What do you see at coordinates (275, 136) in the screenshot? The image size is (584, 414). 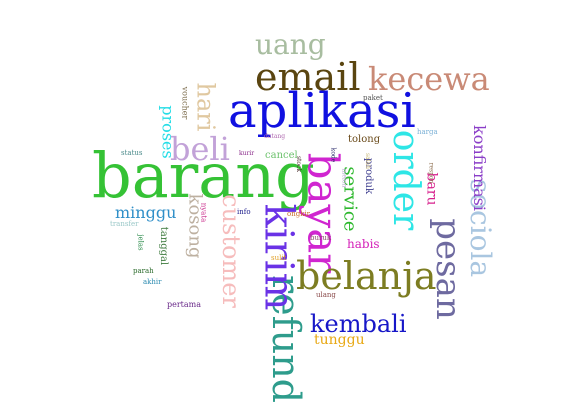 I see `word-datang: datang` at bounding box center [275, 136].